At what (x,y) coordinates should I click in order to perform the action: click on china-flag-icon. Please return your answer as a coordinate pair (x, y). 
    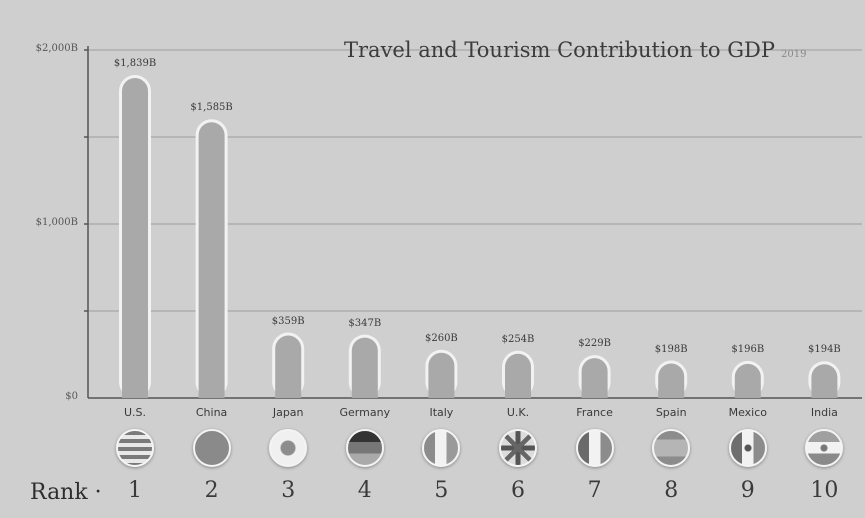
    Looking at the image, I should click on (211, 448).